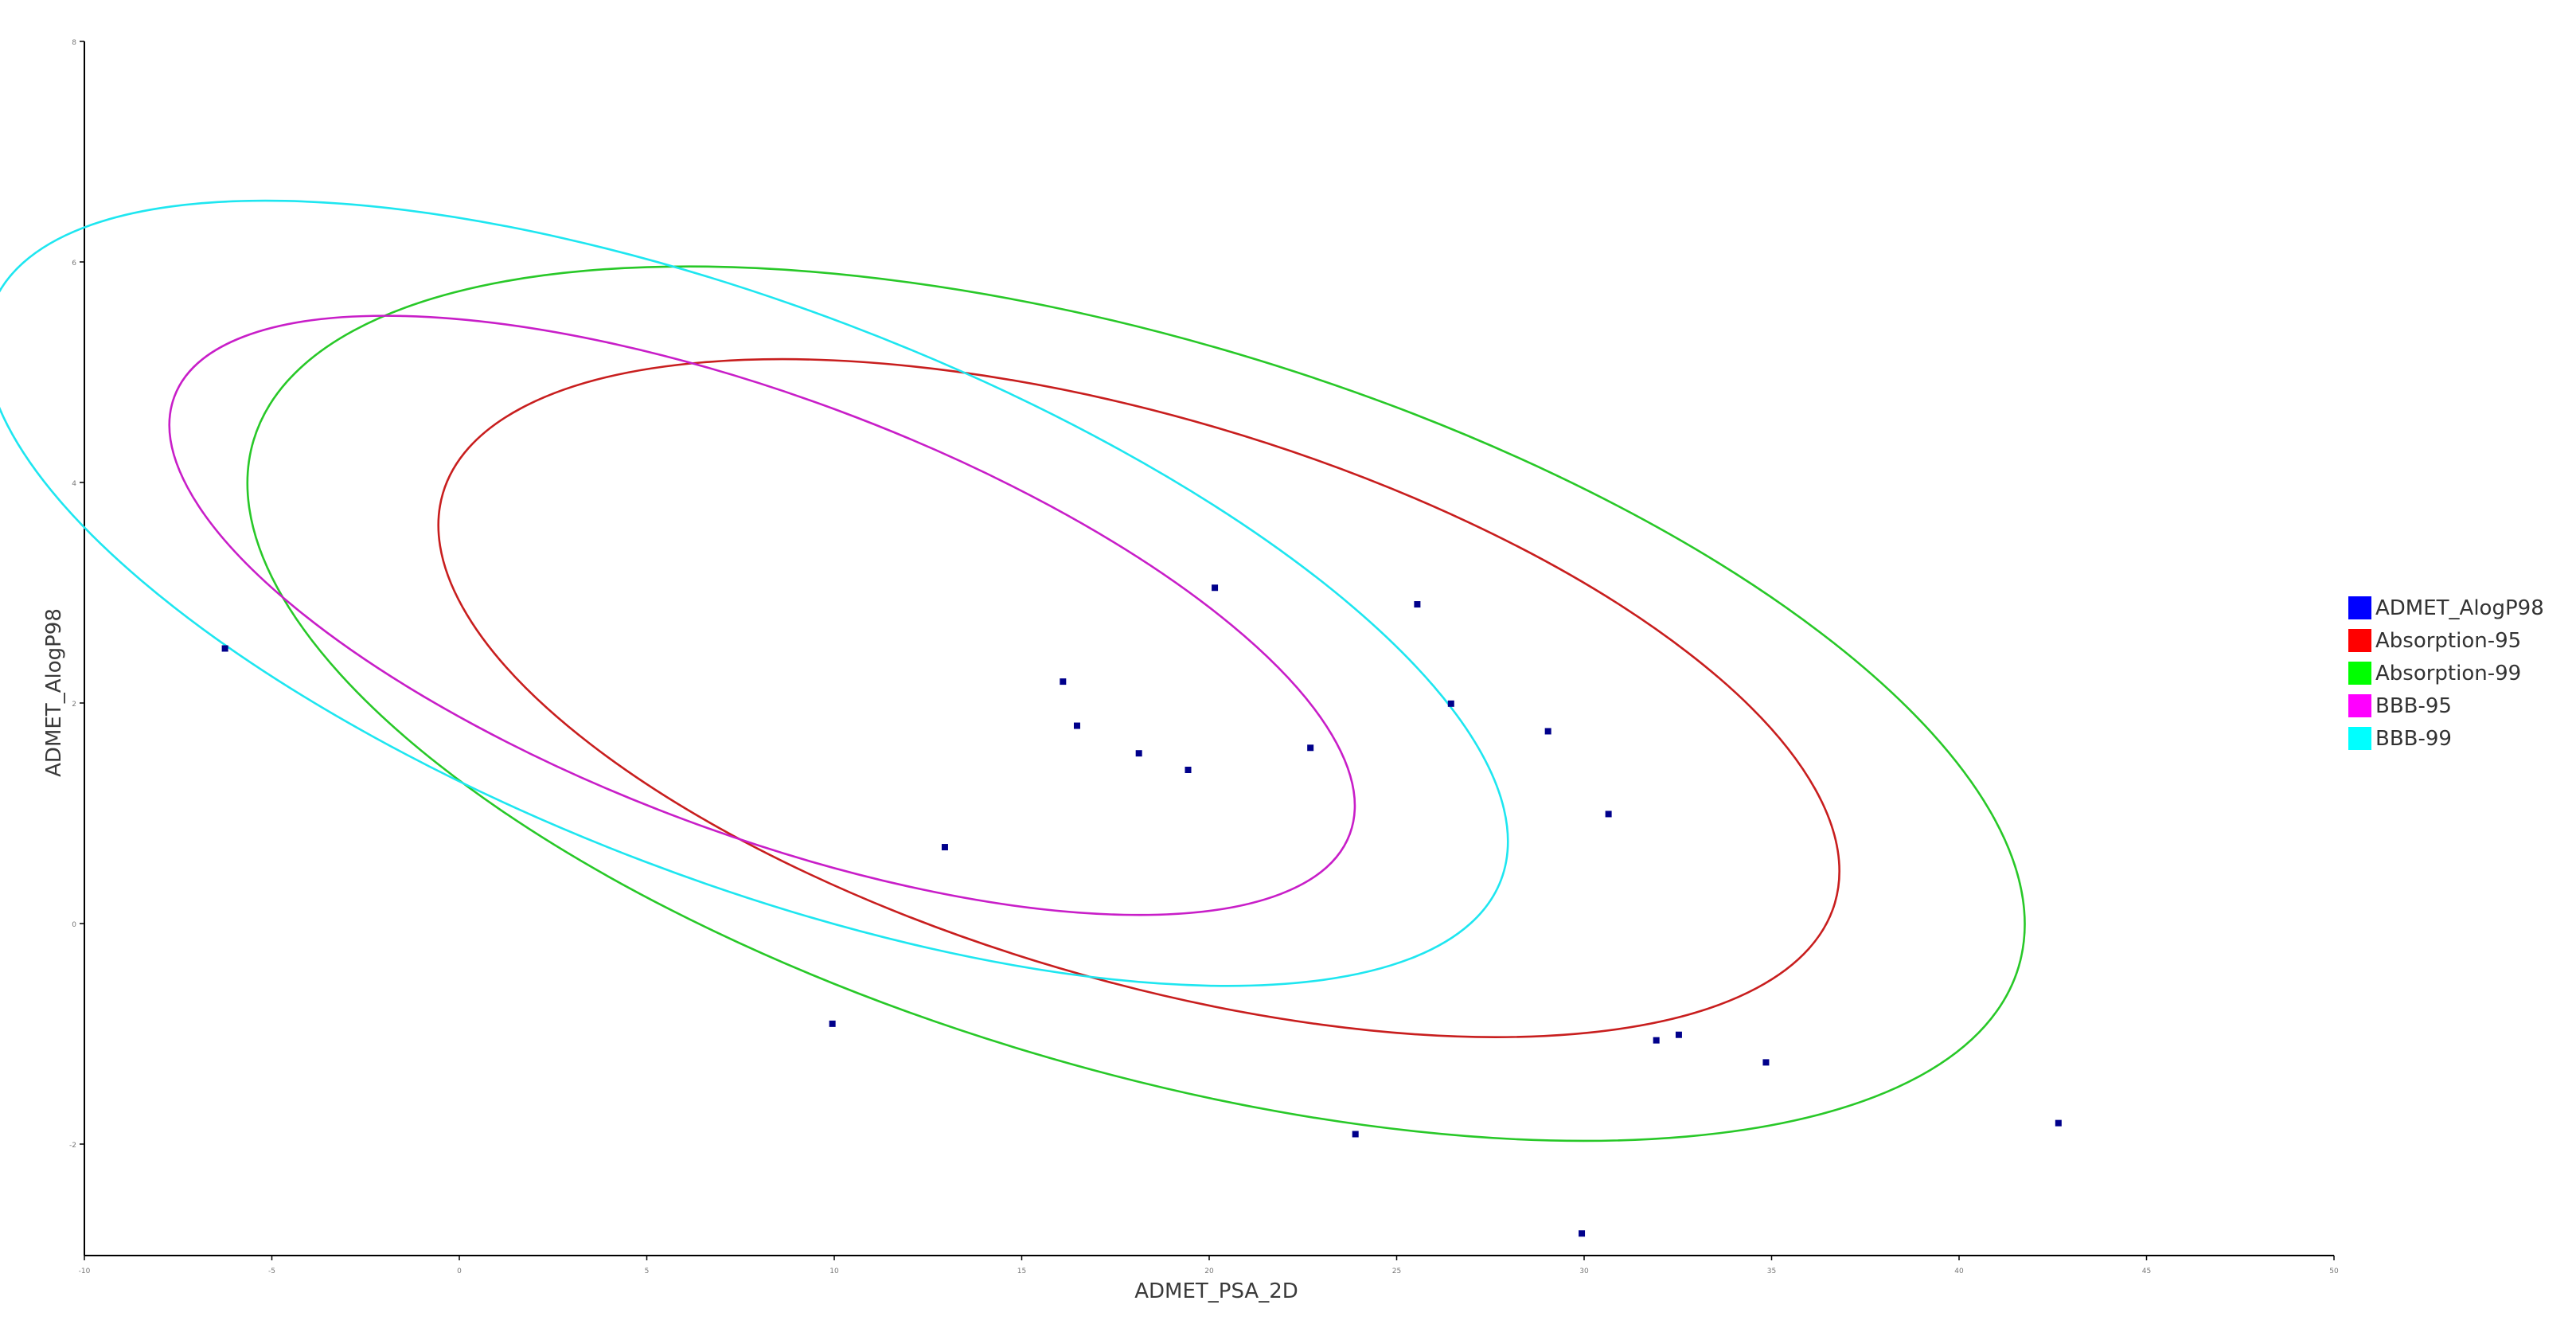  What do you see at coordinates (54, 693) in the screenshot?
I see `y-axis-title: ADMET_AlogP98` at bounding box center [54, 693].